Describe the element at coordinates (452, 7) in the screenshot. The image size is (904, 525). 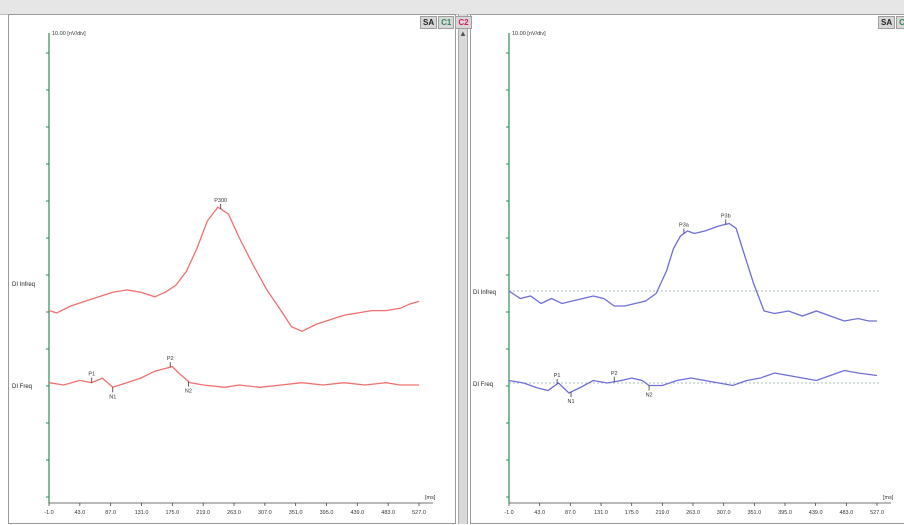
I see `top-toolbar` at that location.